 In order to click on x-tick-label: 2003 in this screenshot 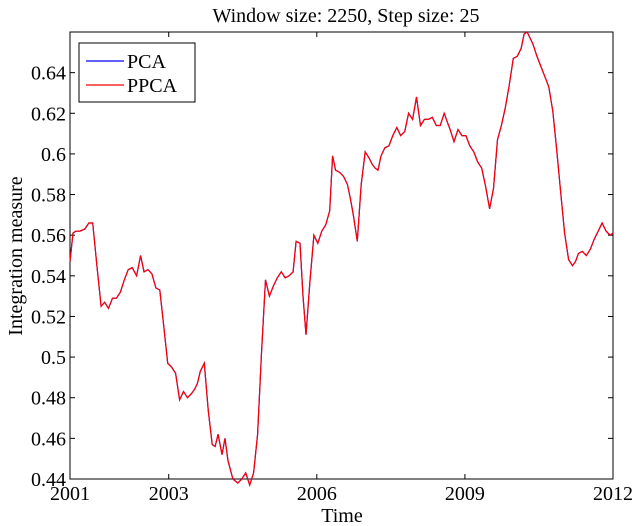, I will do `click(169, 494)`.